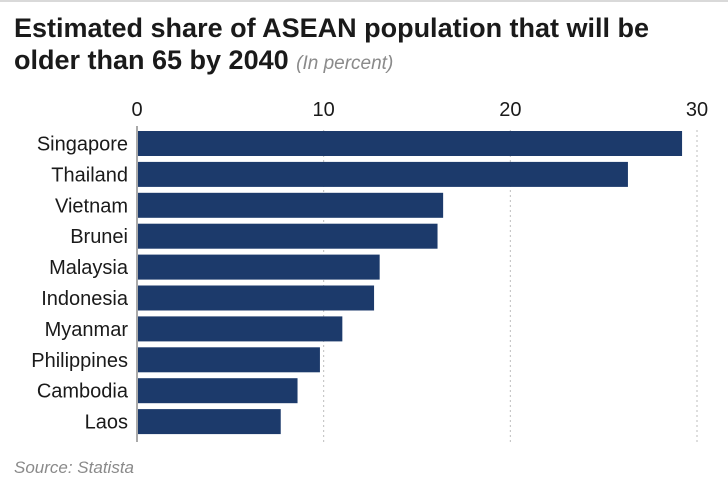  What do you see at coordinates (91, 206) in the screenshot?
I see `category-label: Vietnam` at bounding box center [91, 206].